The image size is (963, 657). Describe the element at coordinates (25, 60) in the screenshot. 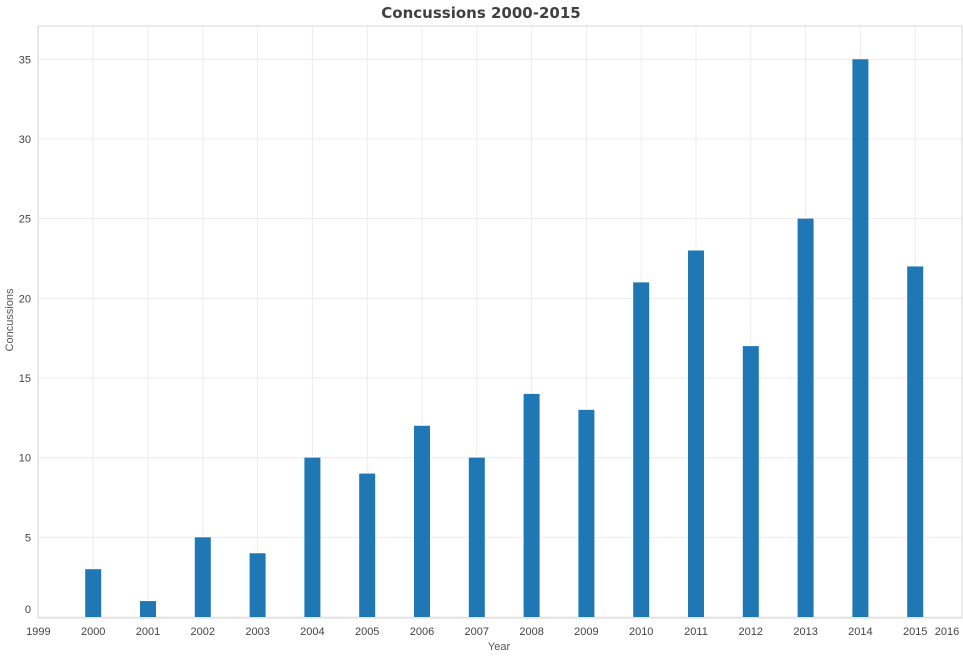

I see `y-tick-label: 35` at that location.